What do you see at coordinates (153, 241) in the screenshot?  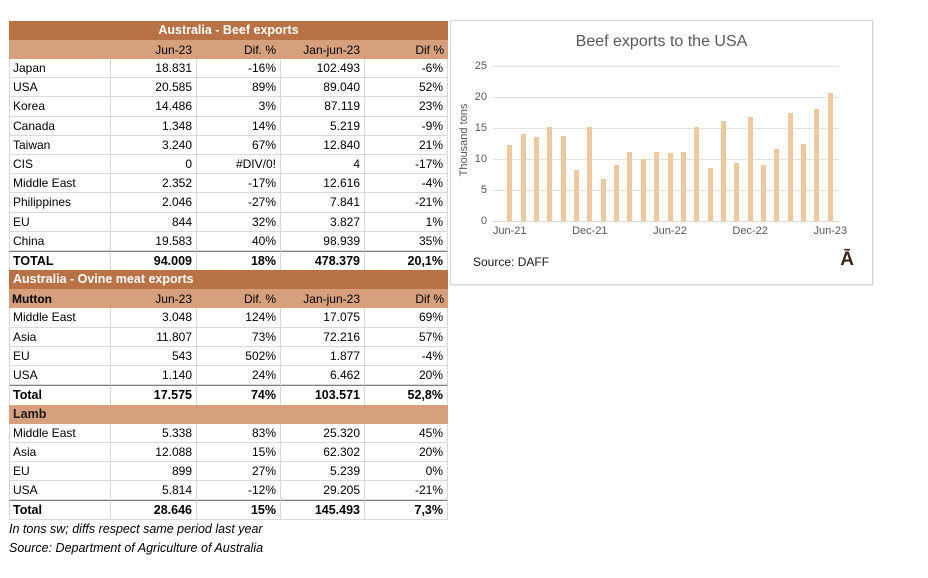 I see `cell-value: 19.583` at bounding box center [153, 241].